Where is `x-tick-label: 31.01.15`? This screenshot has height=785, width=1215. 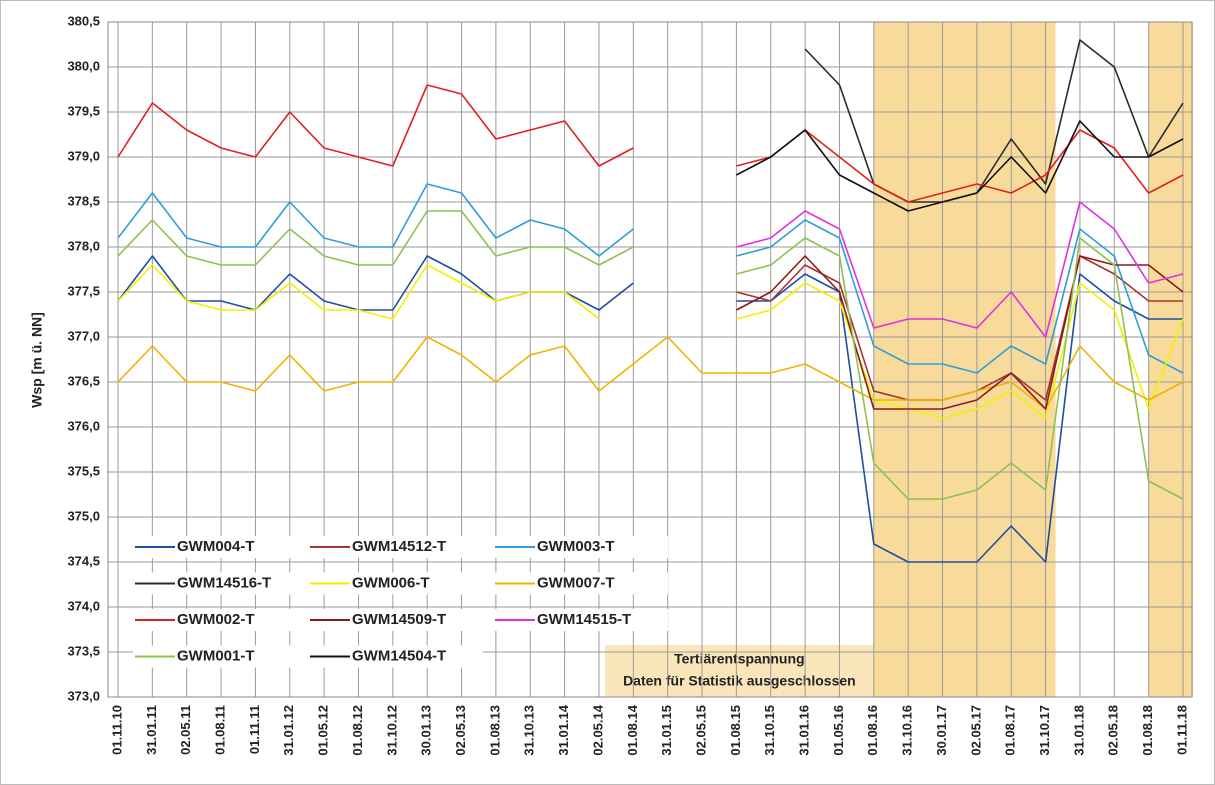
x-tick-label: 31.01.15 is located at coordinates (666, 730).